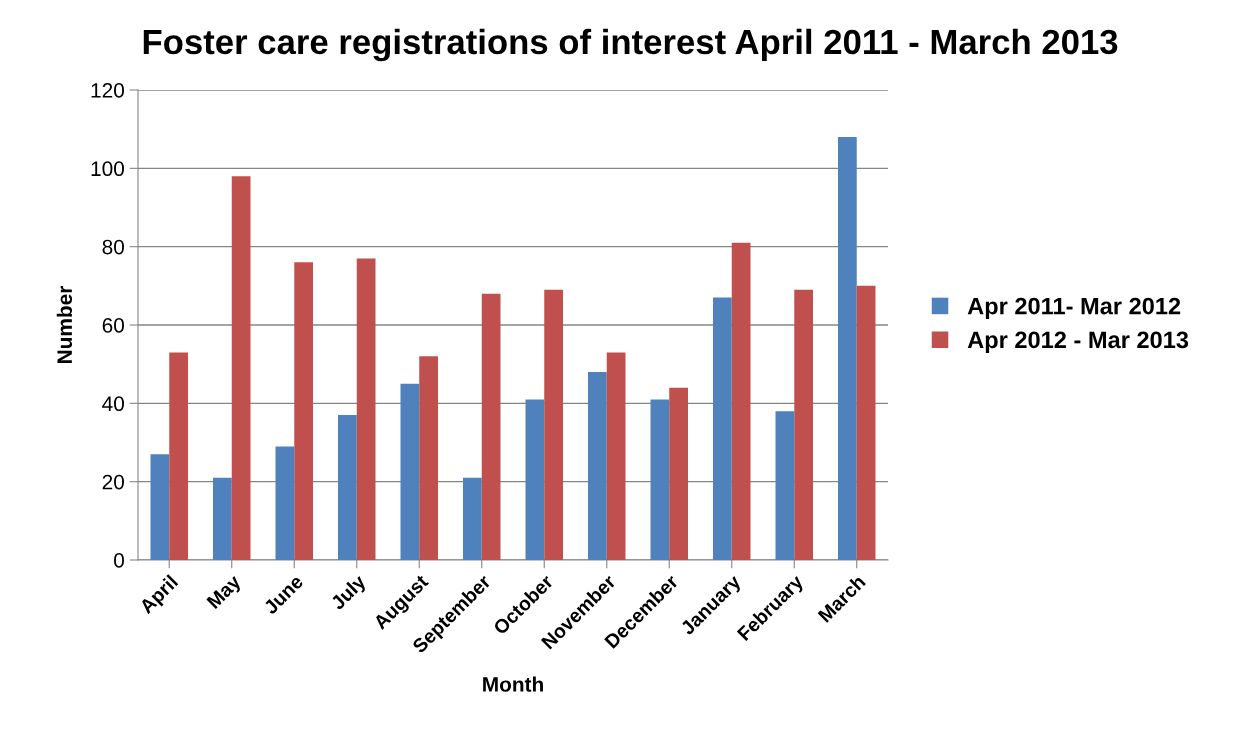 Image resolution: width=1254 pixels, height=756 pixels. Describe the element at coordinates (630, 45) in the screenshot. I see `chart-title: Foster care registrations of interest April 2011 - March 2013` at that location.